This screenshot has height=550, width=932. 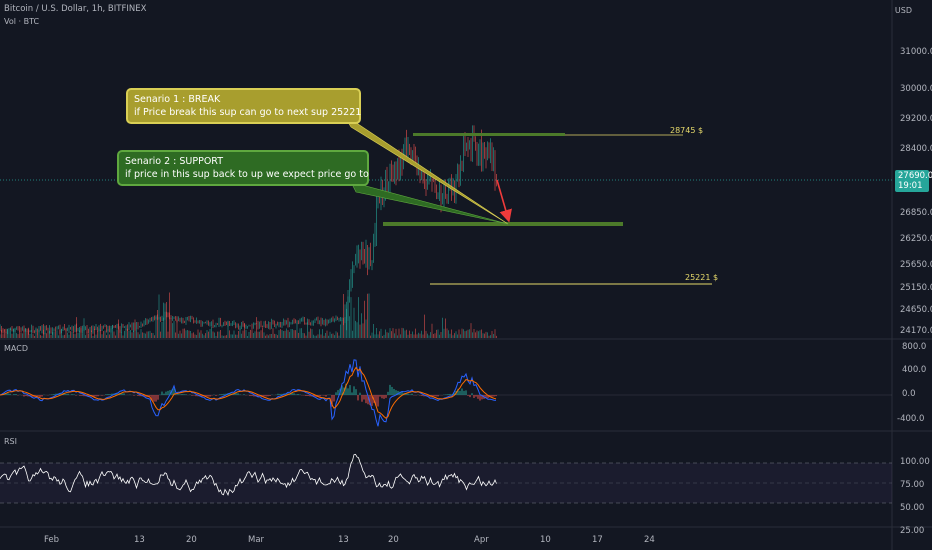 What do you see at coordinates (489, 134) in the screenshot?
I see `resistance-zone` at bounding box center [489, 134].